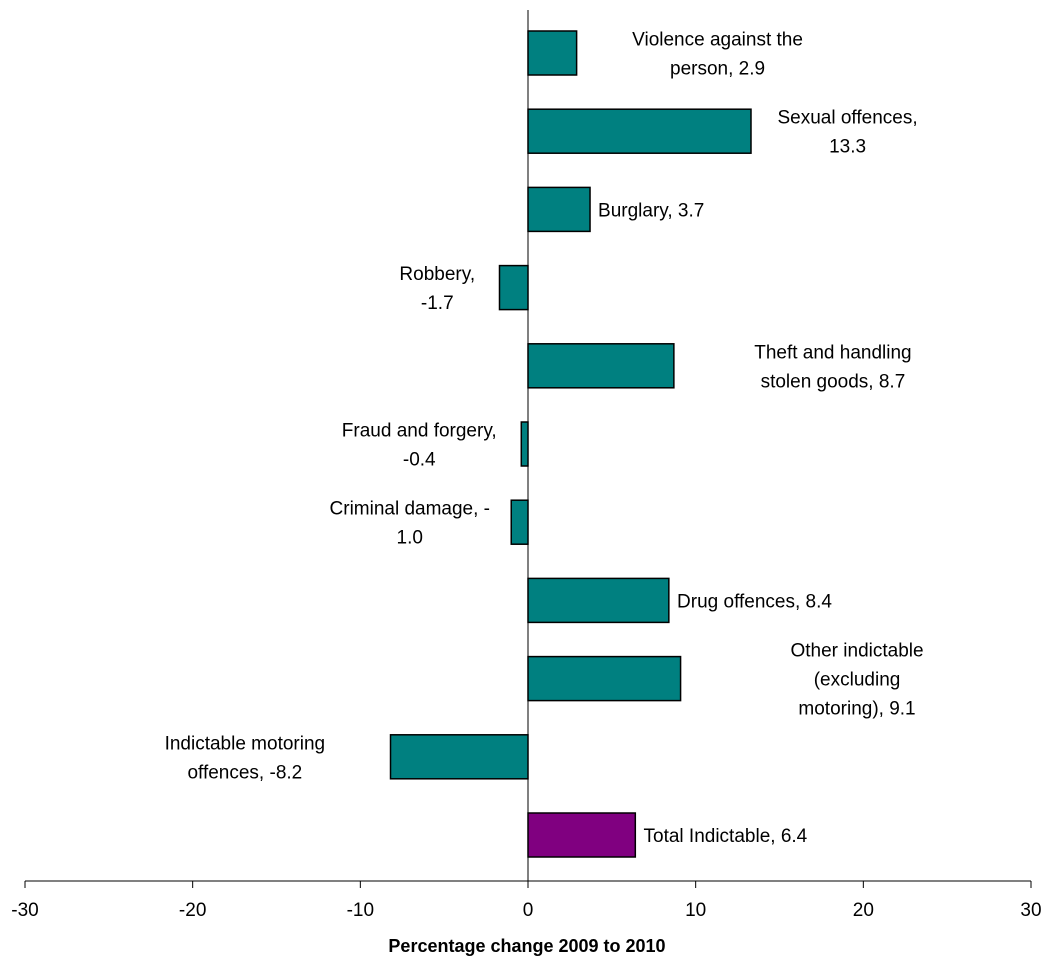 This screenshot has width=1046, height=965. What do you see at coordinates (717, 69) in the screenshot?
I see `data-label-line: person, 2.9` at bounding box center [717, 69].